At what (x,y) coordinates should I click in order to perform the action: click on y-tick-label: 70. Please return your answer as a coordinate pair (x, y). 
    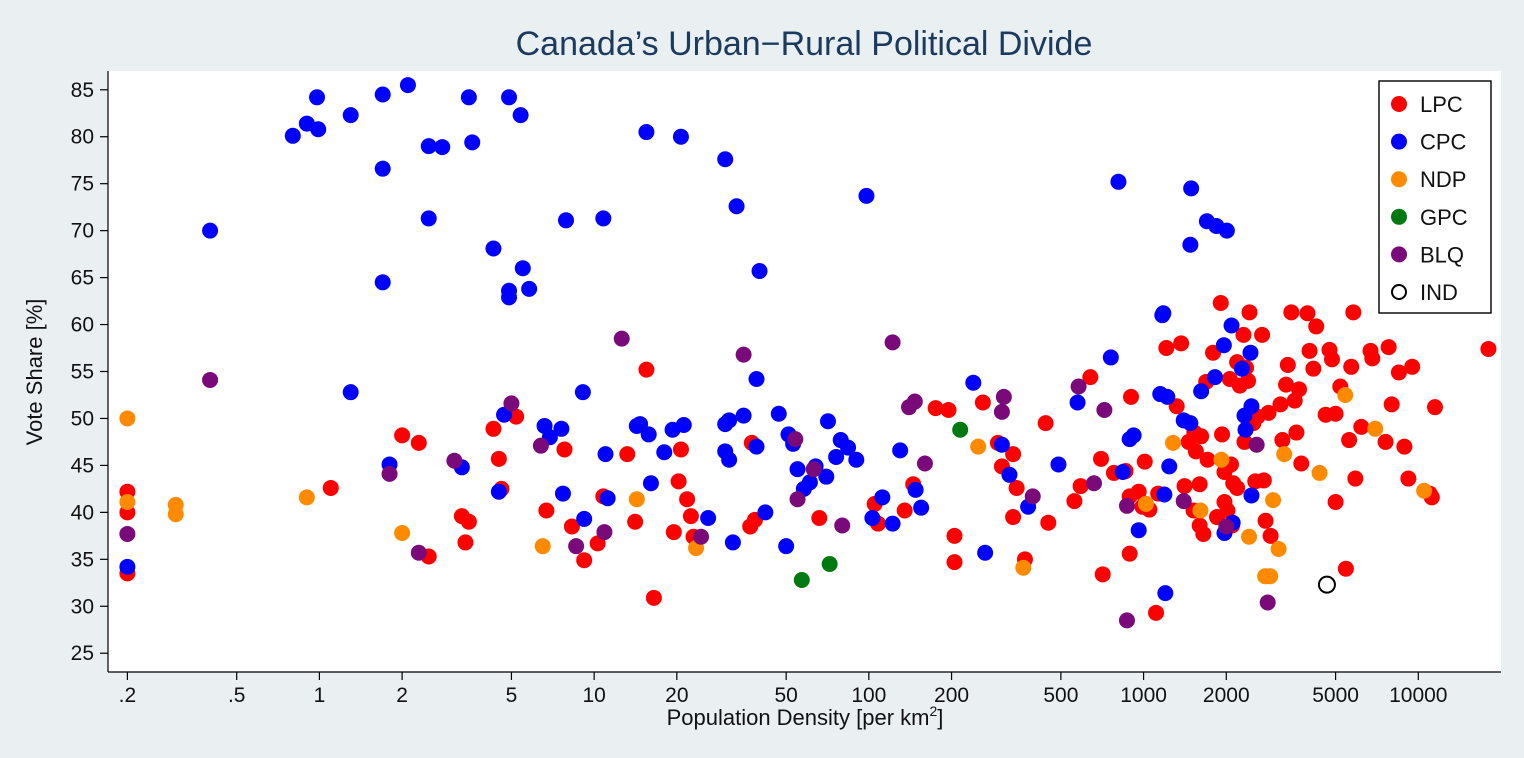
    Looking at the image, I should click on (82, 231).